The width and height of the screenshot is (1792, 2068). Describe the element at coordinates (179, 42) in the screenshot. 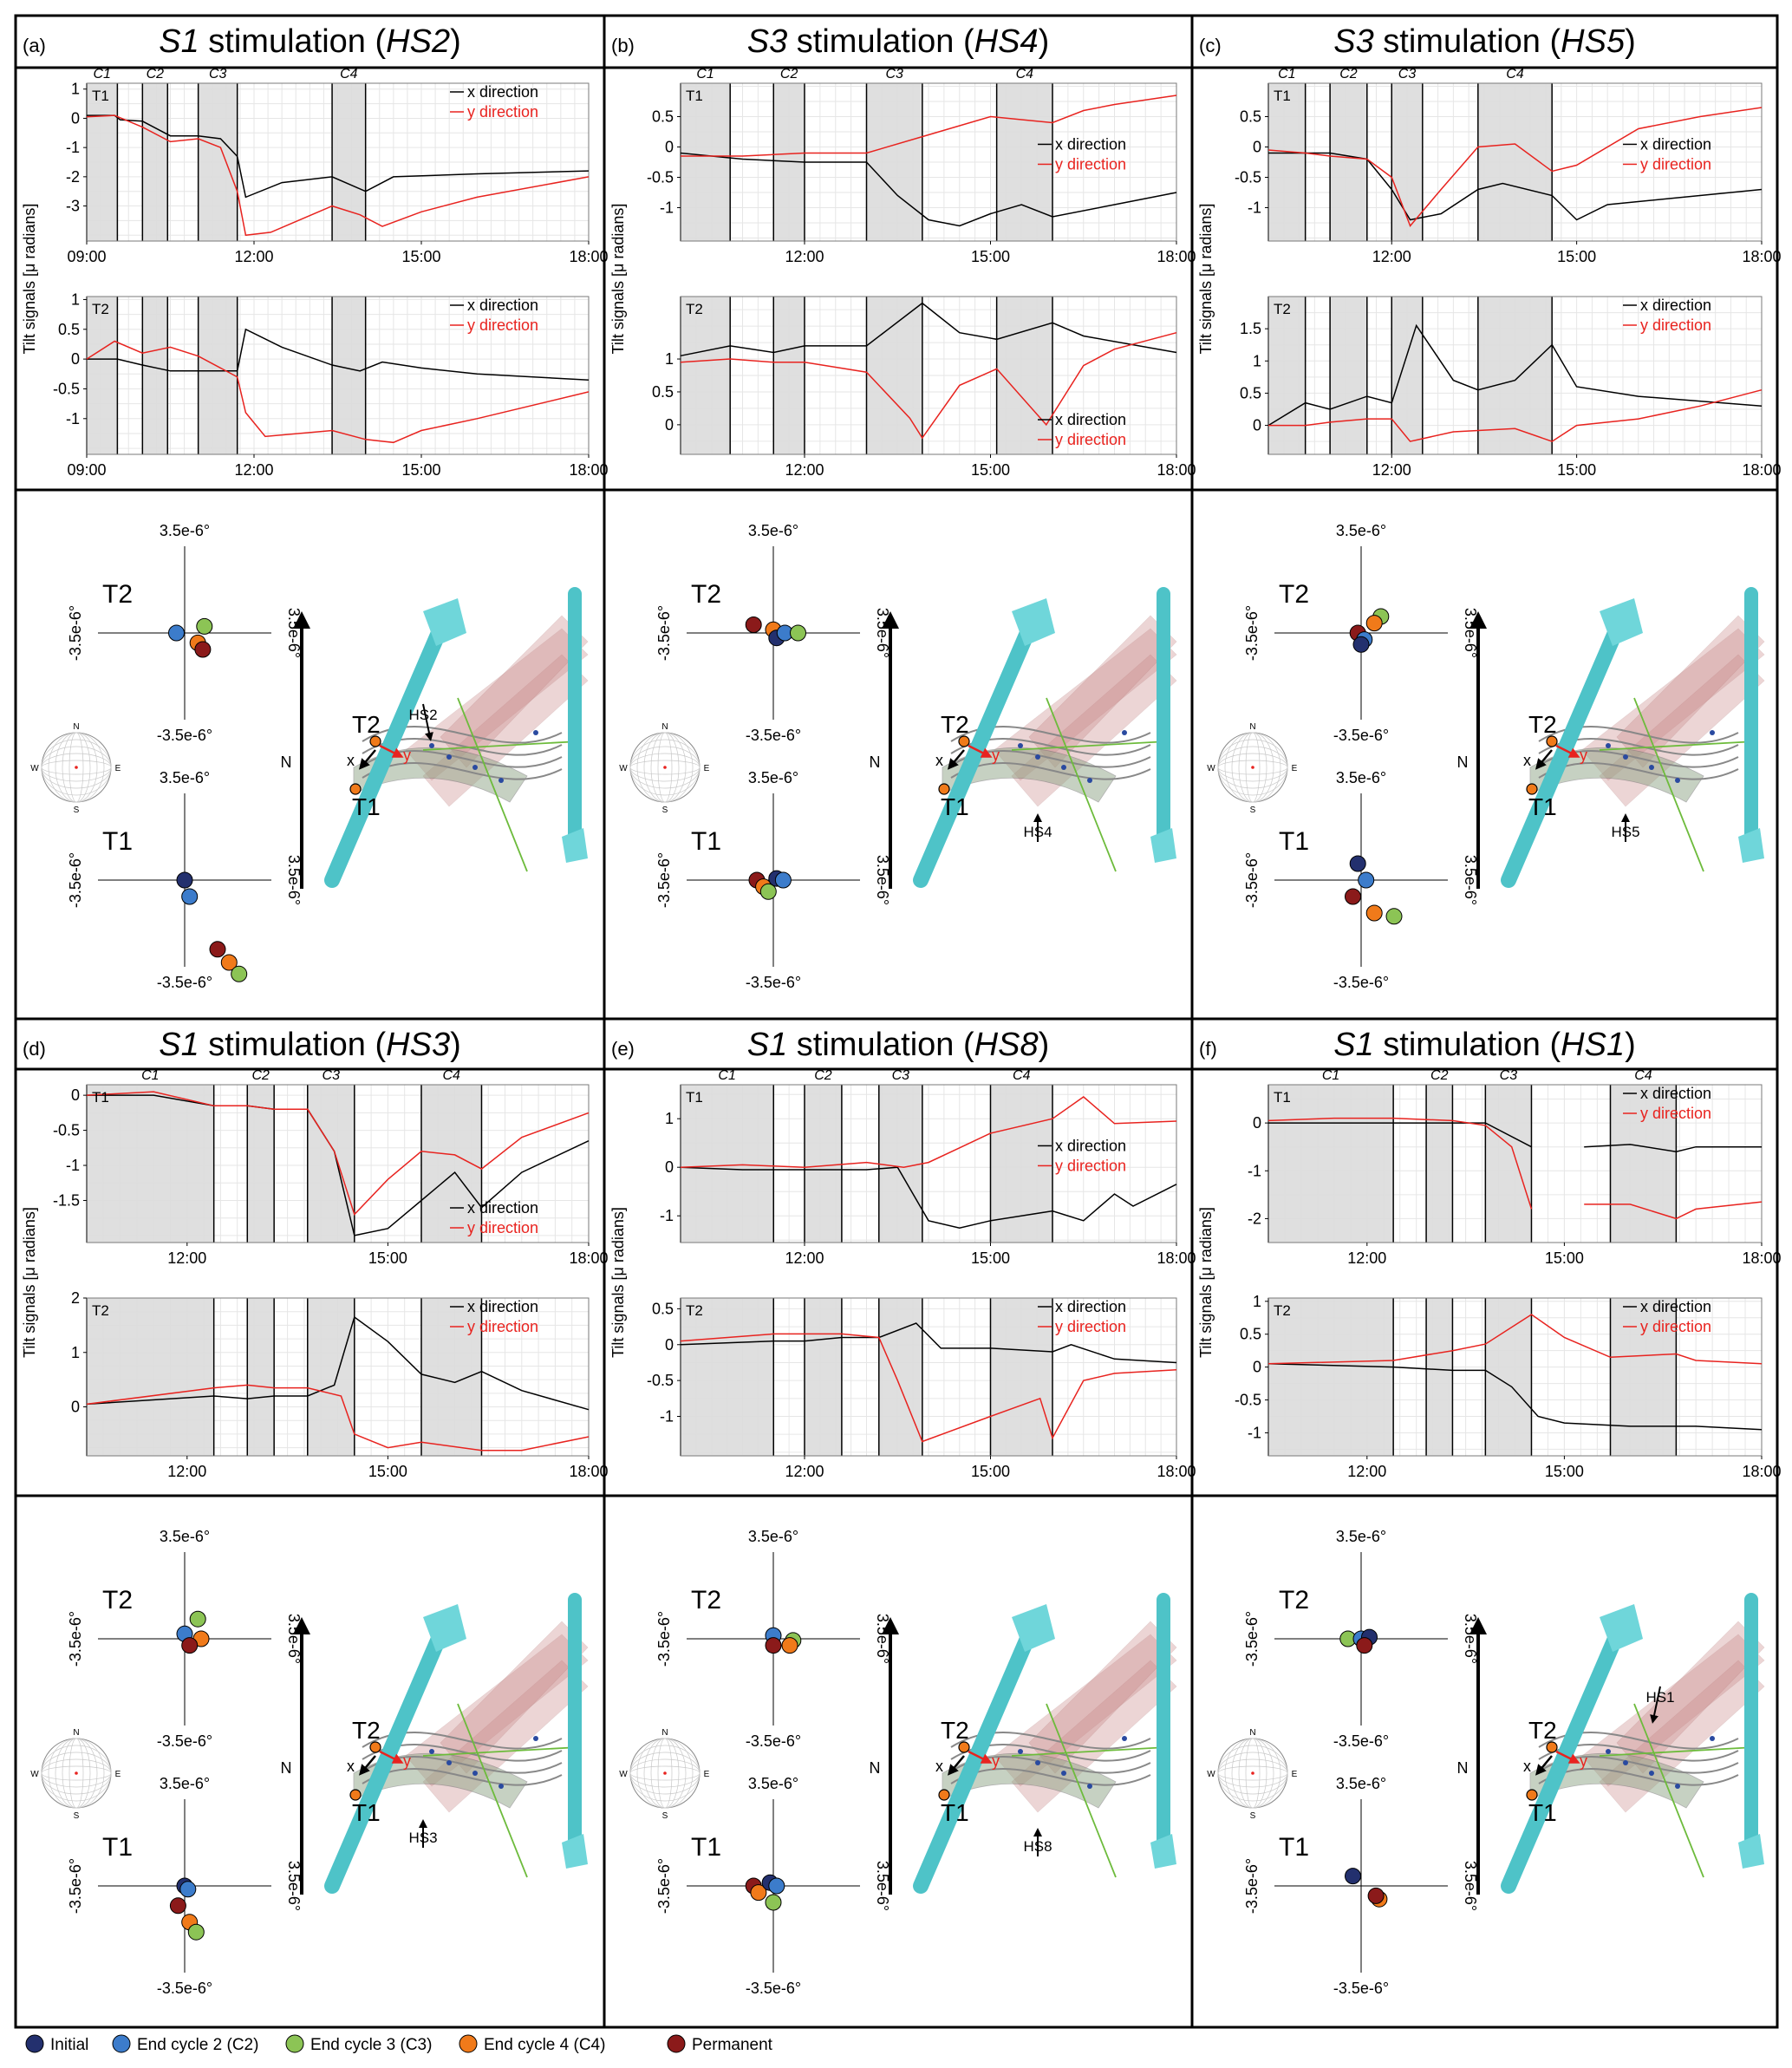

I see `panel-title-part: S1` at that location.